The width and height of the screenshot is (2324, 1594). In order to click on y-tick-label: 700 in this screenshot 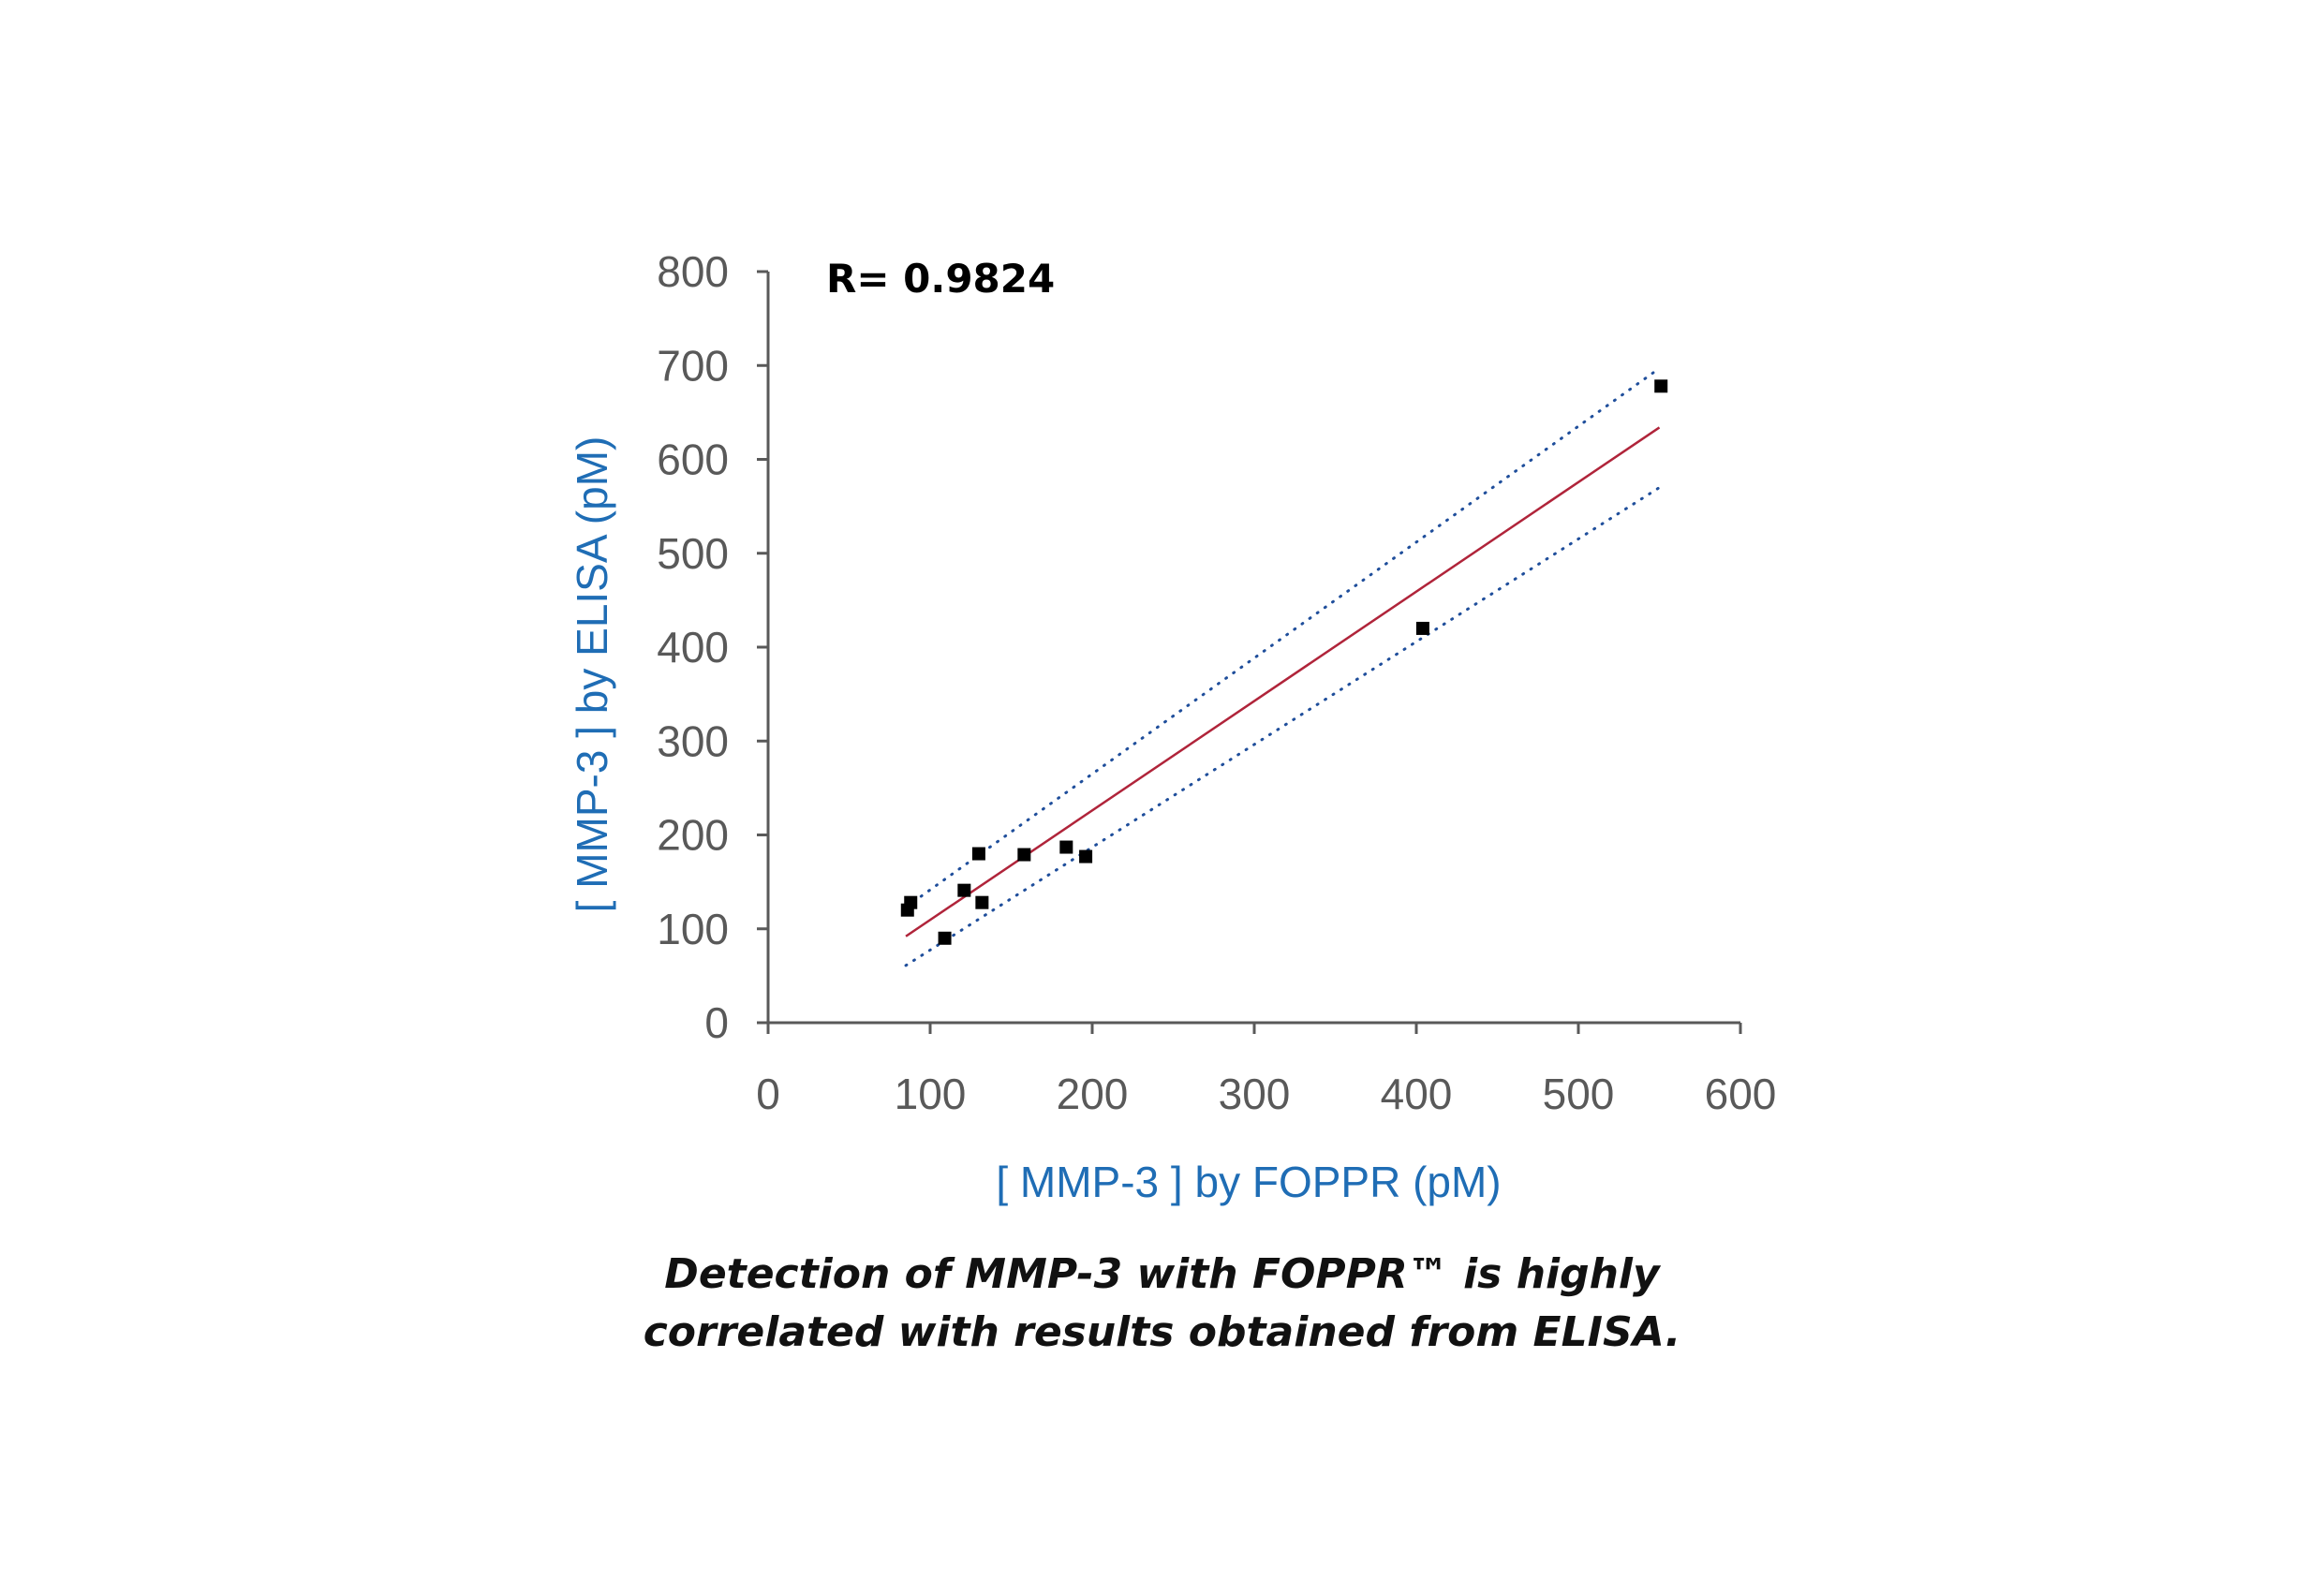, I will do `click(693, 365)`.